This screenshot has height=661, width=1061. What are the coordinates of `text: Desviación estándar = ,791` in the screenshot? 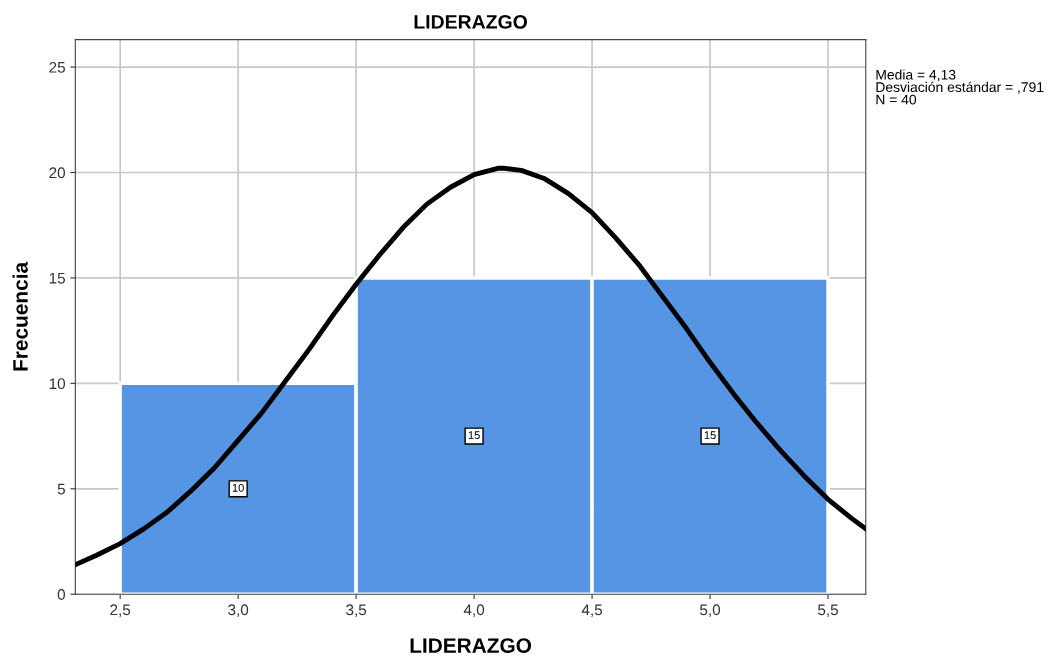 It's located at (960, 87).